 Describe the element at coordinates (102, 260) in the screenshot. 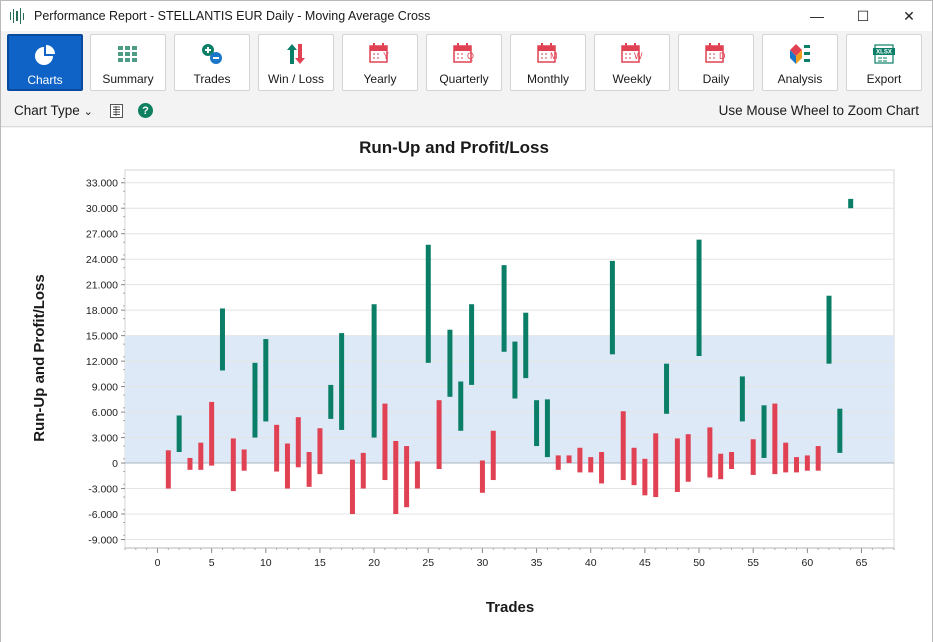

I see `y-tick-label: 24.000` at that location.